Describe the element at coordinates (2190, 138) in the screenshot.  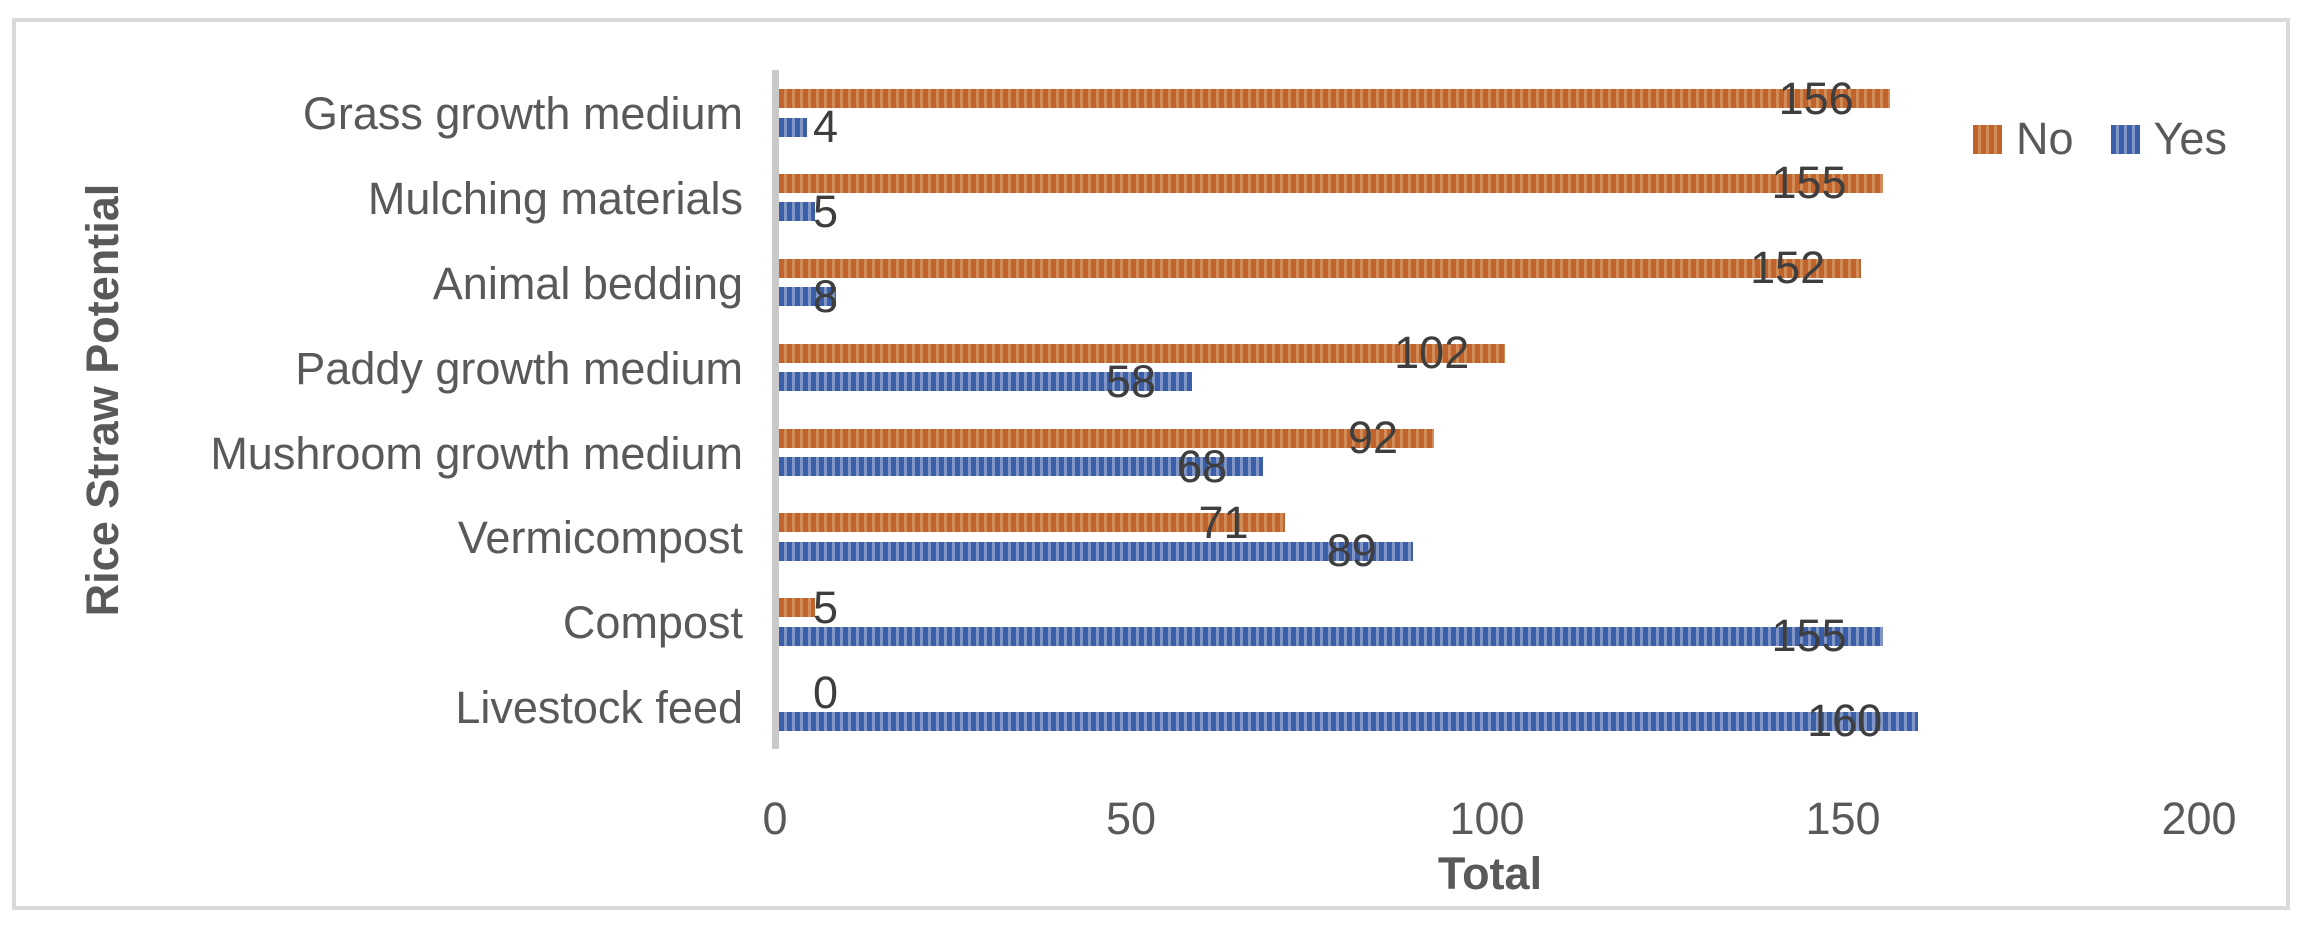
I see `legend-label-yes: Yes` at that location.